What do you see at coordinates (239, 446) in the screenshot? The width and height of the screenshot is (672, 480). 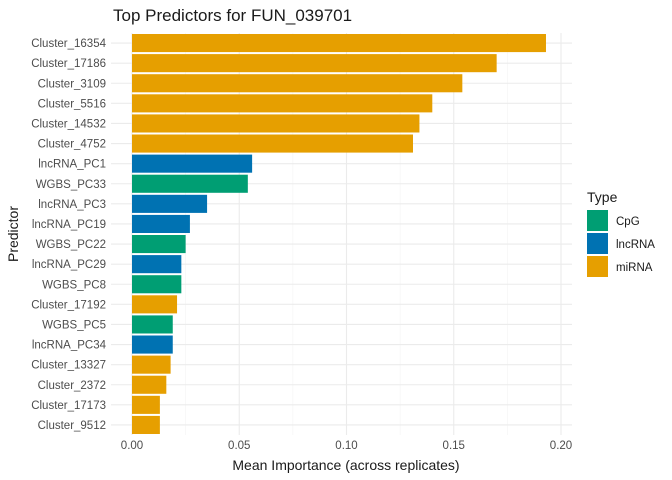 I see `x-tick-label: 0.05` at bounding box center [239, 446].